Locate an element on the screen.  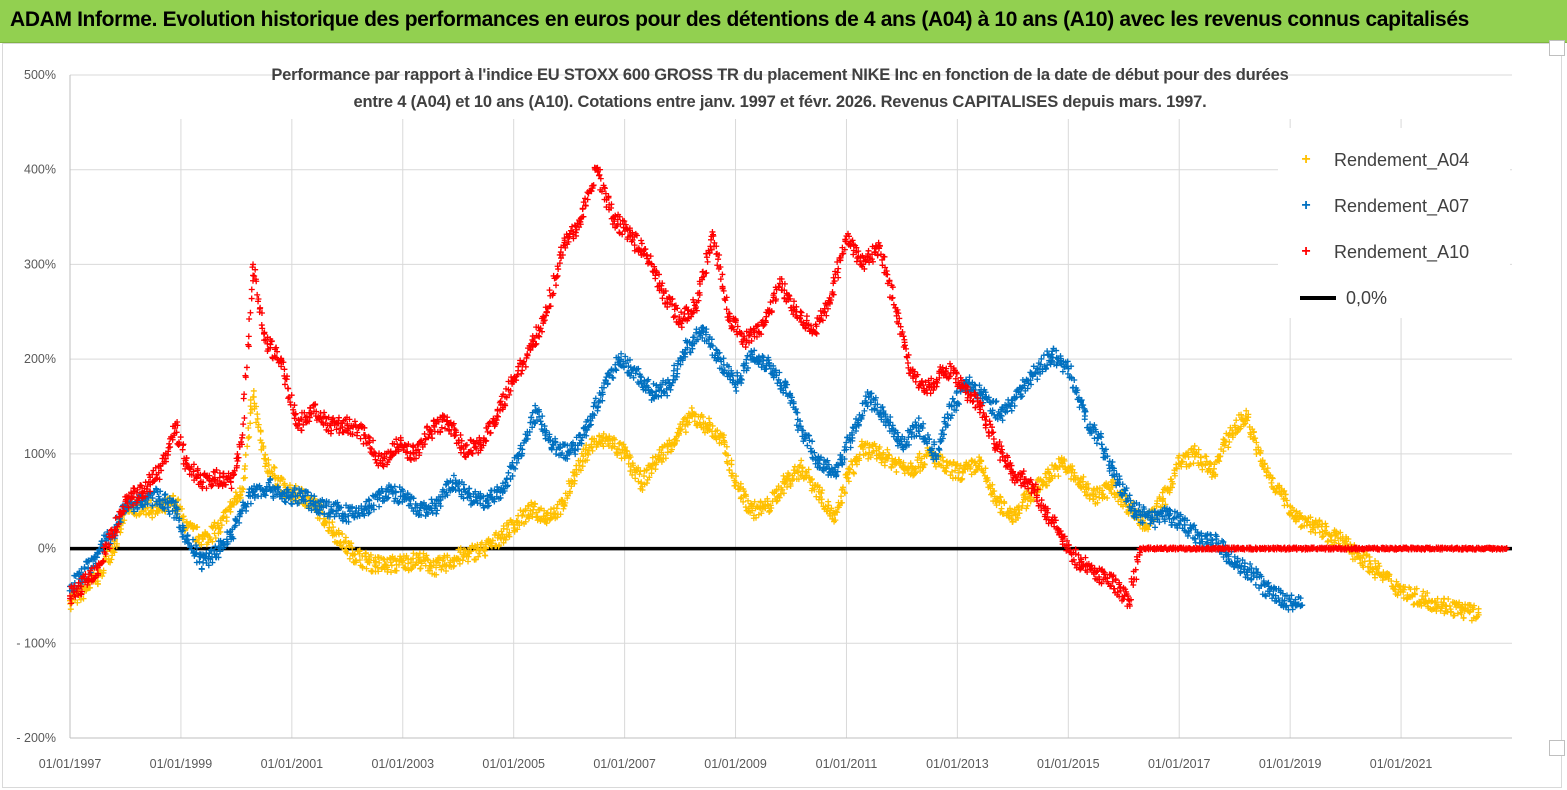
y-tick-label: 0% is located at coordinates (47, 549).